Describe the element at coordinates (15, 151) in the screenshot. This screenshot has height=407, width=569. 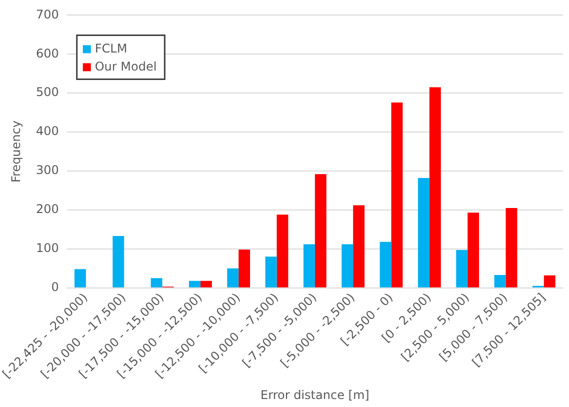
I see `y-axis-title: Frequency` at that location.